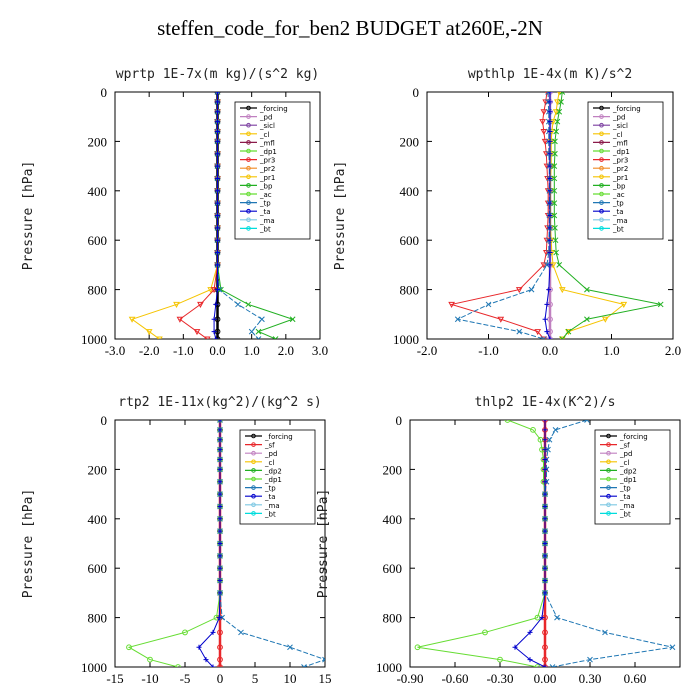  Describe the element at coordinates (624, 446) in the screenshot. I see `legend-entry: _sf` at that location.